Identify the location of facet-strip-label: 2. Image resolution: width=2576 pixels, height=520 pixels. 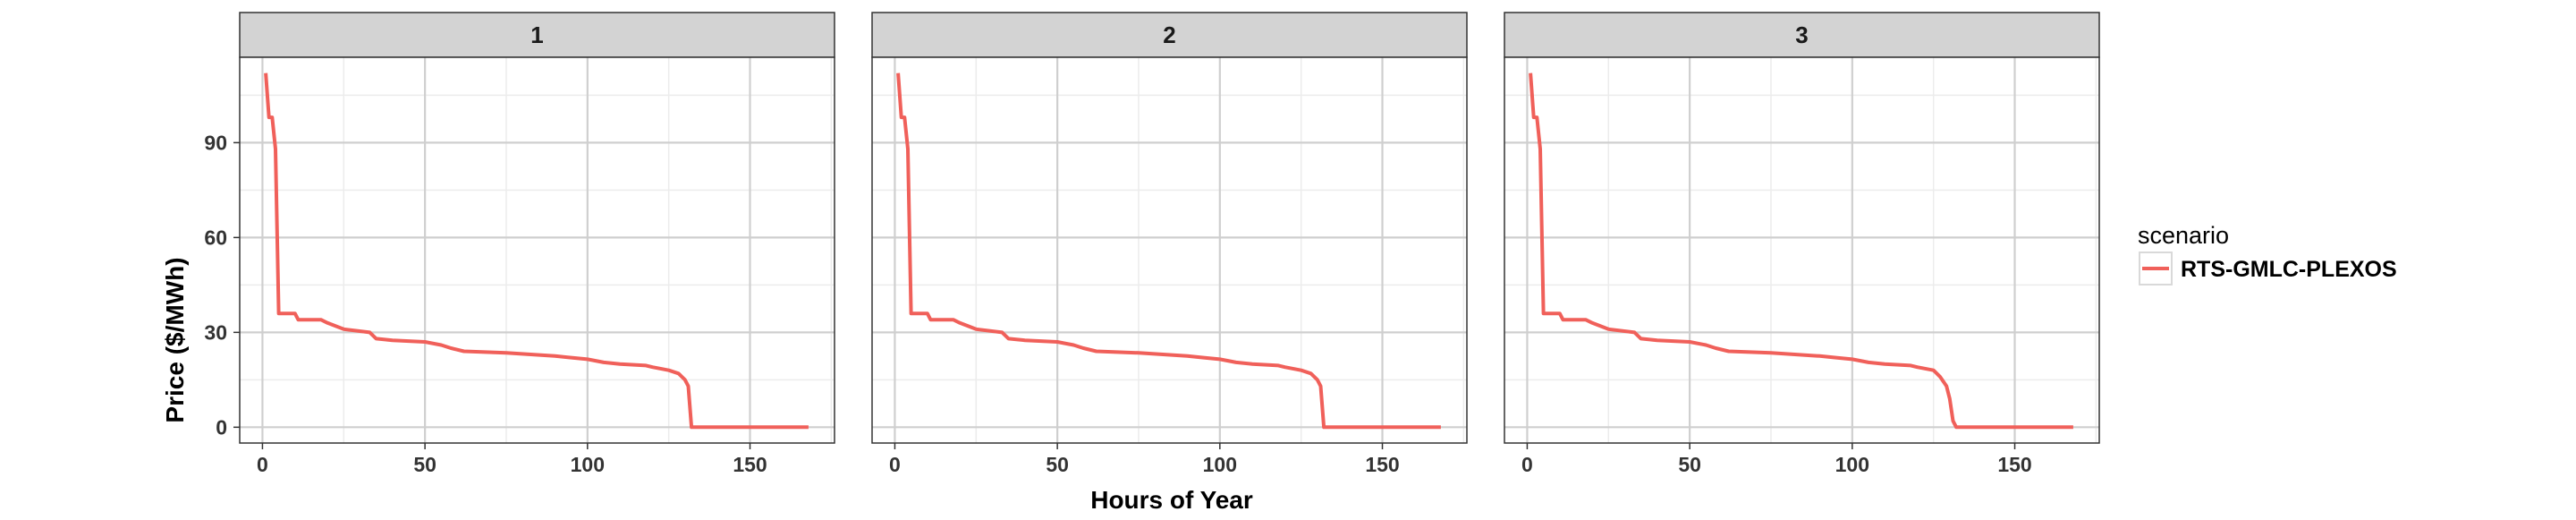
(1169, 35).